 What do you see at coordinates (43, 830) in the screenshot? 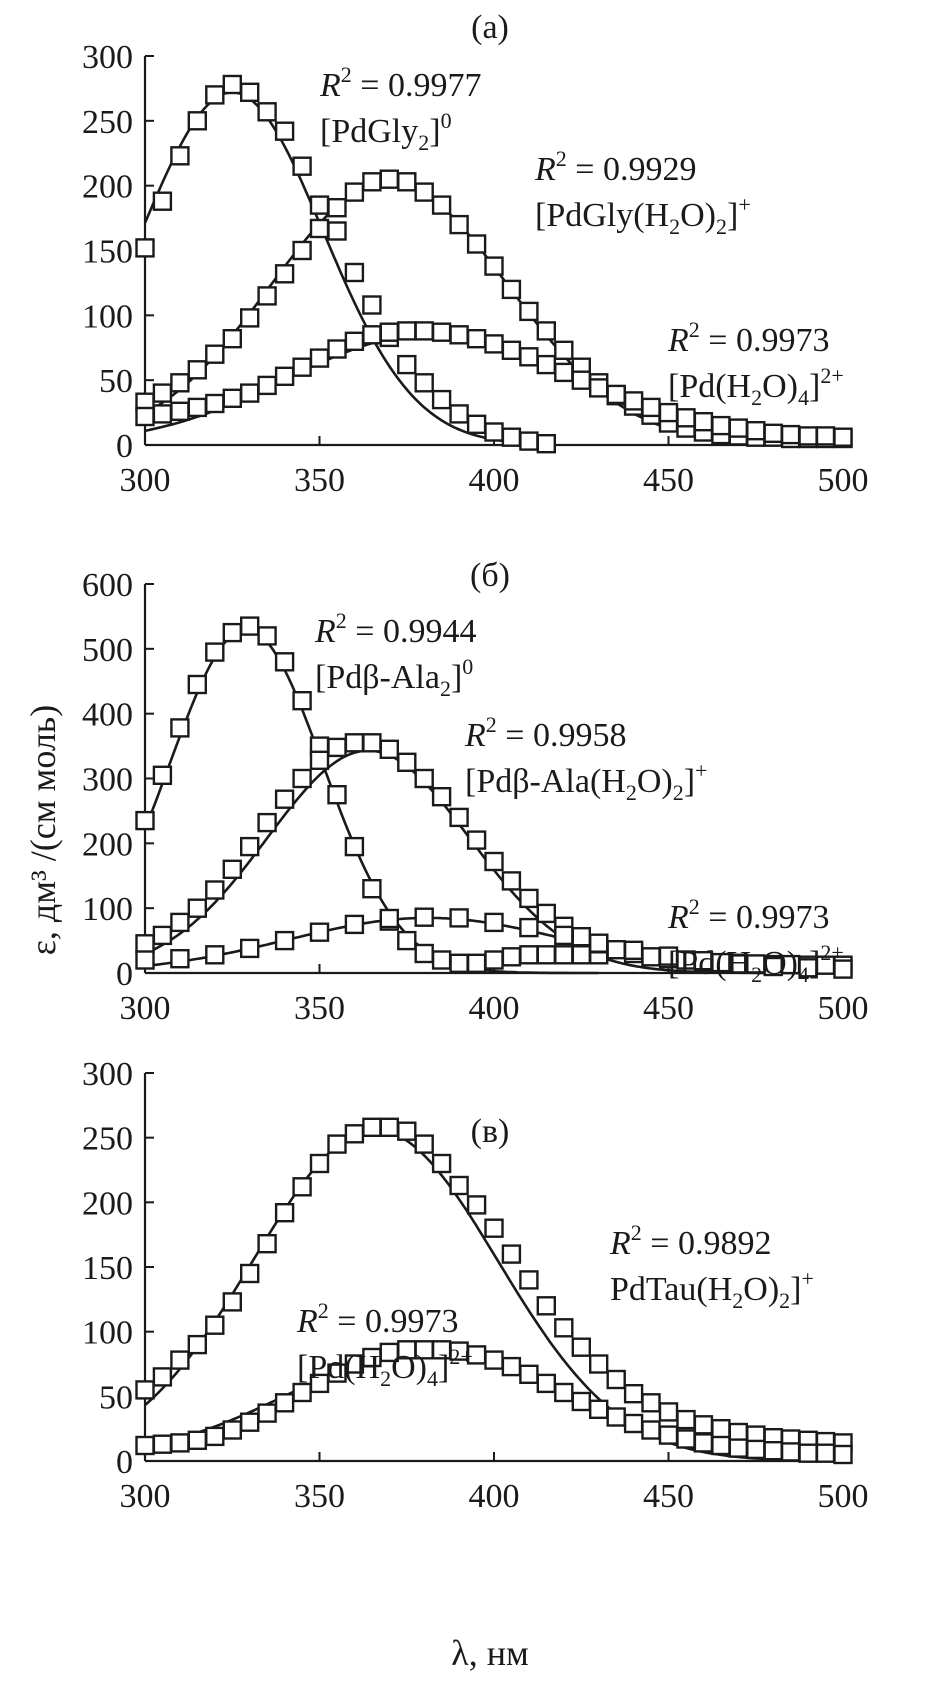
I see `y-axis-label: ε, дм³ /(см моль)` at bounding box center [43, 830].